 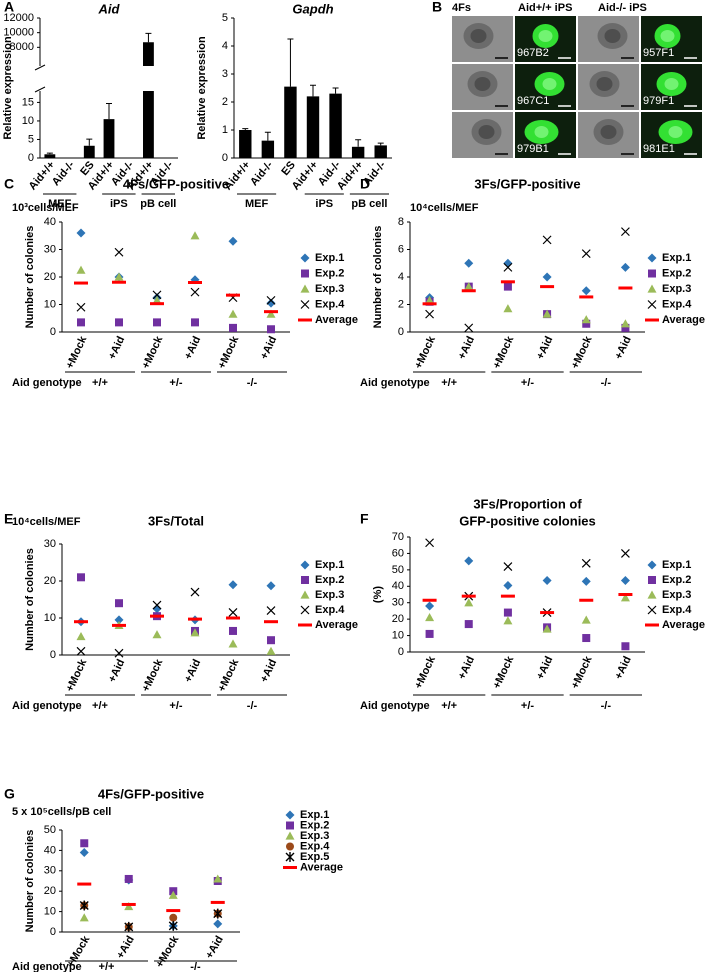 What do you see at coordinates (50, 222) in the screenshot?
I see `y-tick-label: 40` at bounding box center [50, 222].